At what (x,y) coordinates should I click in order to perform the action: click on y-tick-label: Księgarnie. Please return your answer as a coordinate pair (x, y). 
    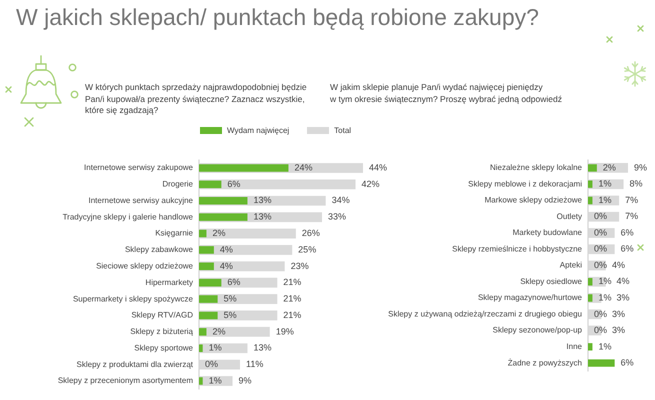
    Looking at the image, I should click on (174, 233).